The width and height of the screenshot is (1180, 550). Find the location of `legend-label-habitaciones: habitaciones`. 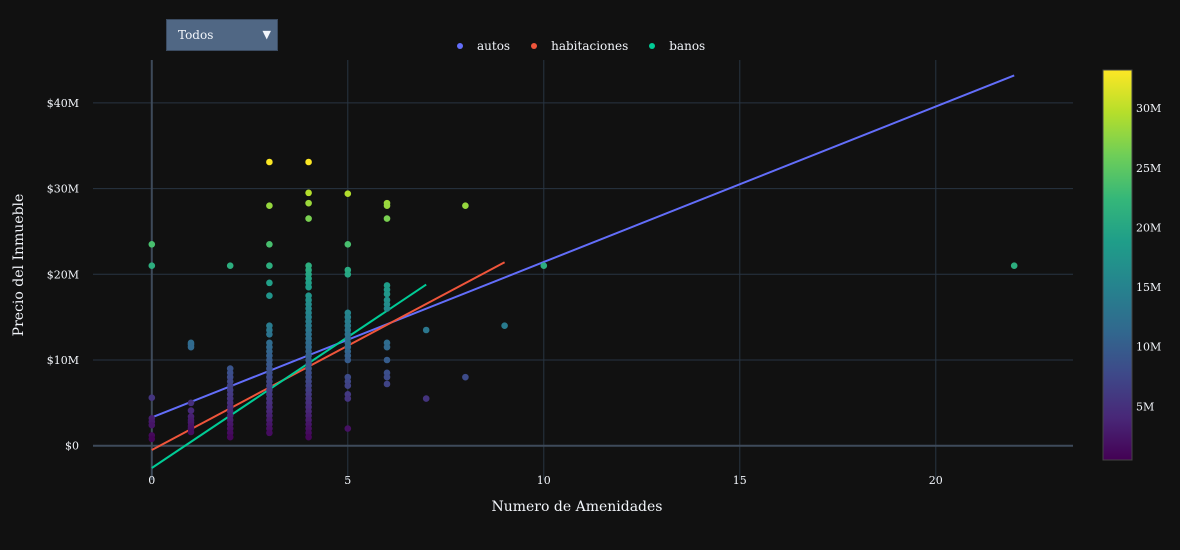

legend-label-habitaciones: habitaciones is located at coordinates (590, 46).